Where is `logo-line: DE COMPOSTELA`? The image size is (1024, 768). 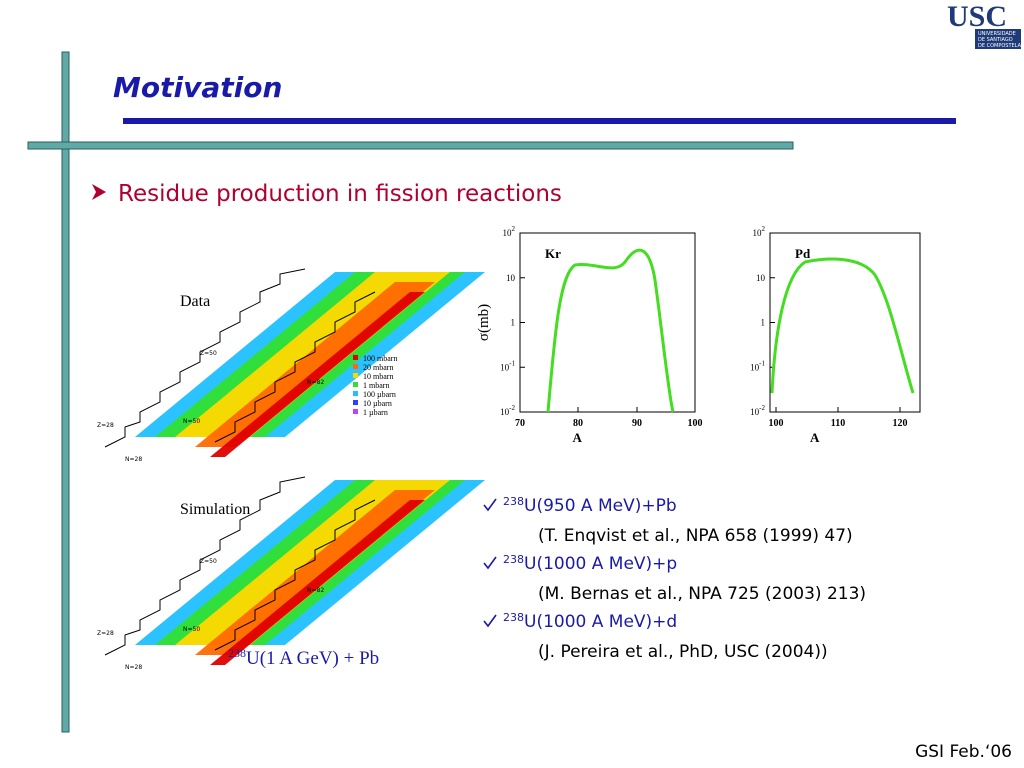 logo-line: DE COMPOSTELA is located at coordinates (1000, 46).